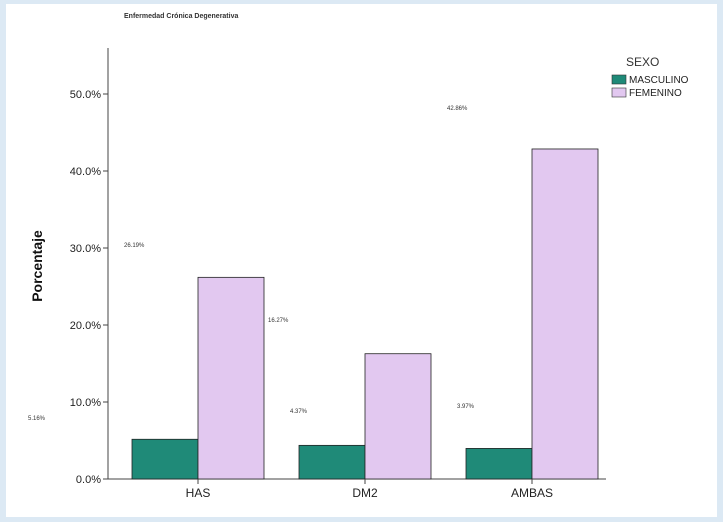 The image size is (723, 522). I want to click on data-label-ambas-masculino: 3.97%, so click(466, 407).